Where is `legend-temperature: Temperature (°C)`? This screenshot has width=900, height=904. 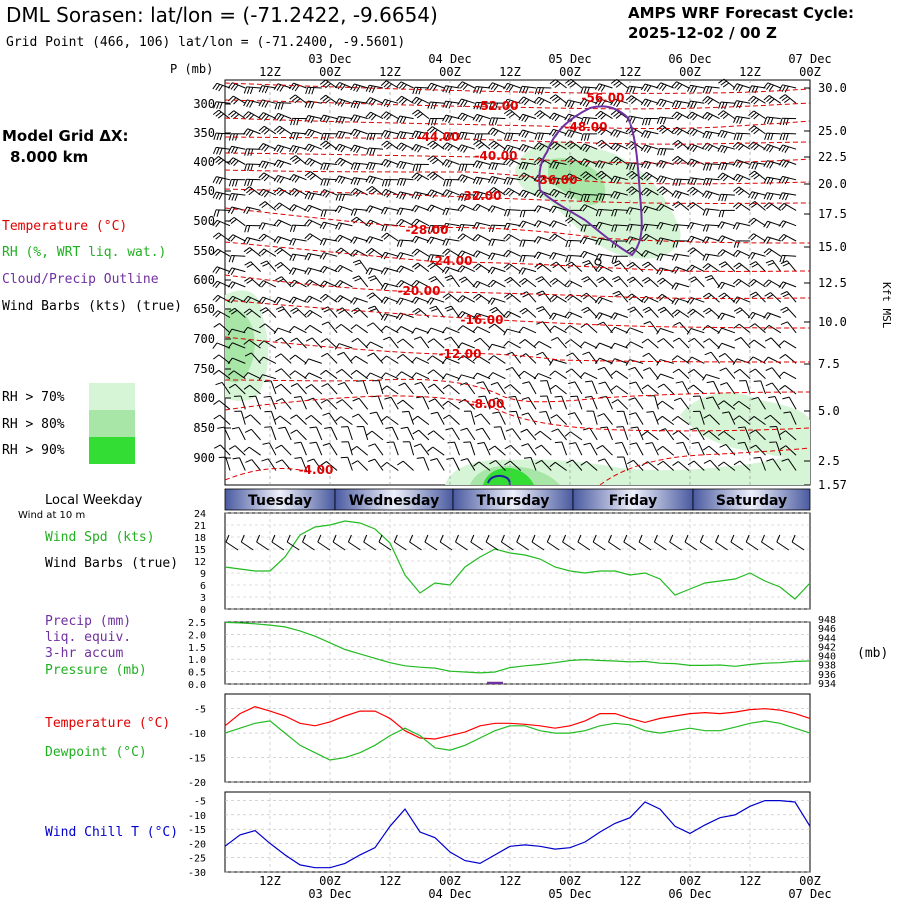 legend-temperature: Temperature (°C) is located at coordinates (64, 226).